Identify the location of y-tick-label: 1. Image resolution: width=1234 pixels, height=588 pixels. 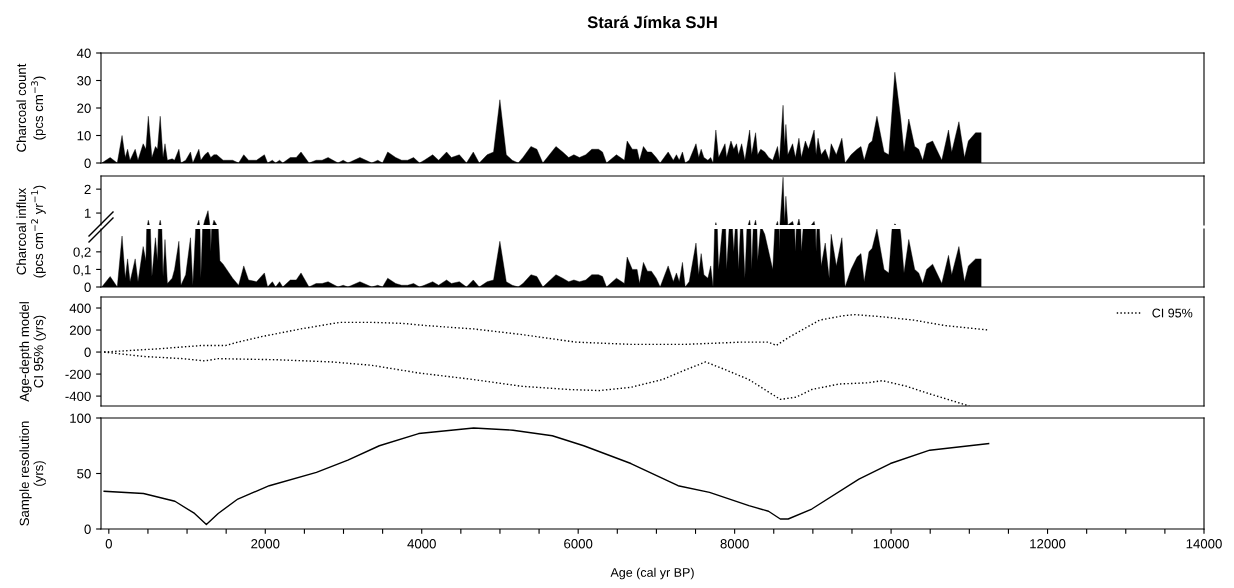
(87, 213).